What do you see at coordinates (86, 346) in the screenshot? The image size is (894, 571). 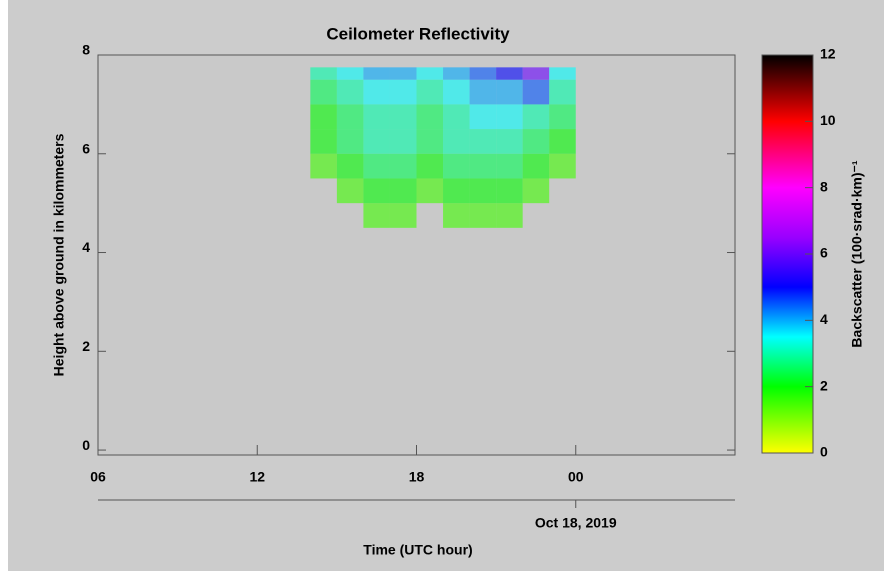 I see `y-tick-label: 2` at bounding box center [86, 346].